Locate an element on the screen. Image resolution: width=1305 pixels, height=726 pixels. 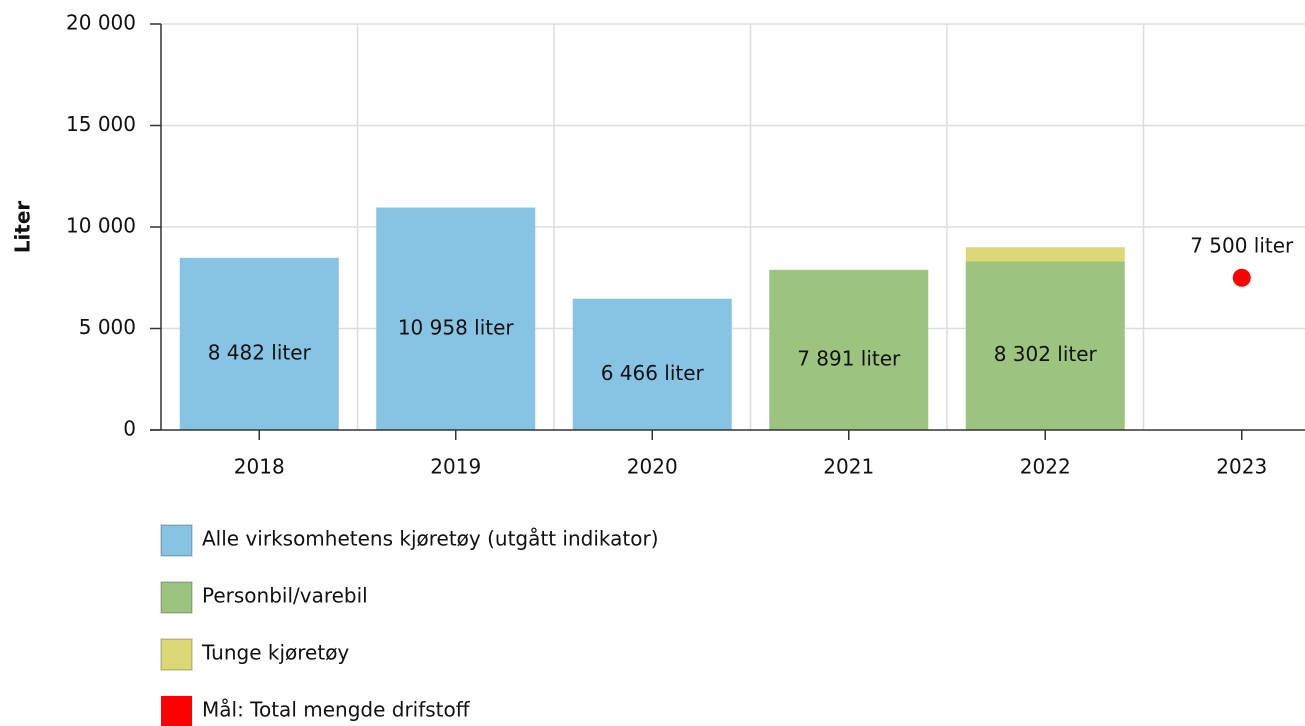
x-tick-label: 2020 is located at coordinates (652, 467).